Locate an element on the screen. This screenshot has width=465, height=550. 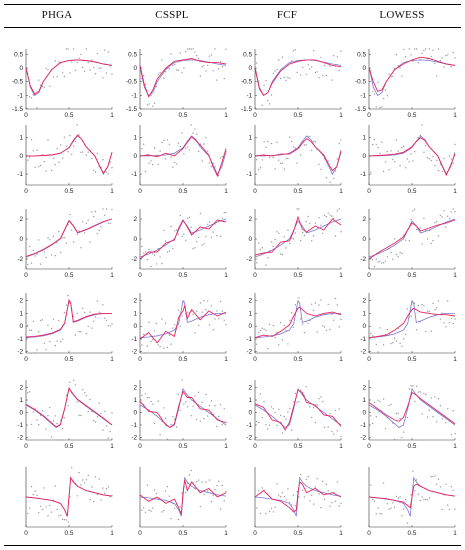
estimate-line is located at coordinates (412, 74).